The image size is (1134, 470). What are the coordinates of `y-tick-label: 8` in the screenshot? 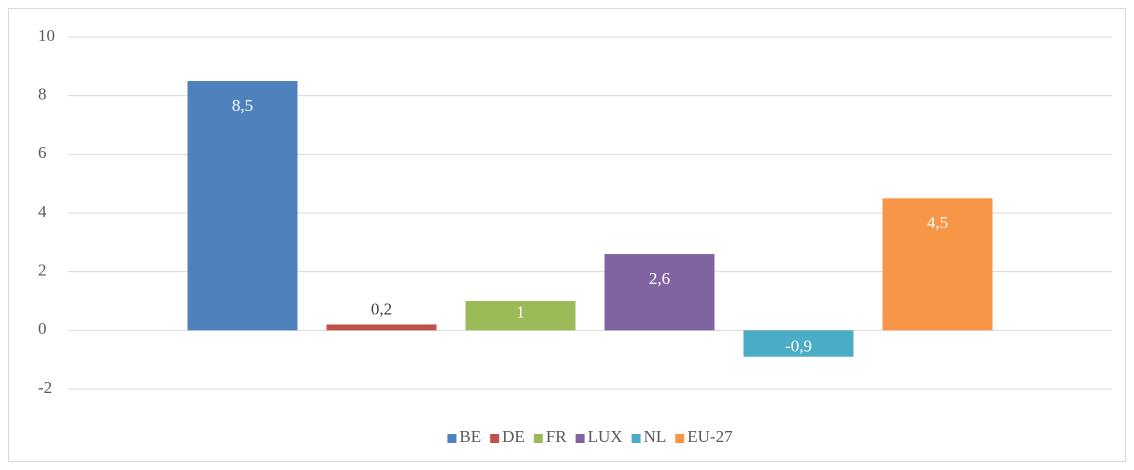 It's located at (42, 94).